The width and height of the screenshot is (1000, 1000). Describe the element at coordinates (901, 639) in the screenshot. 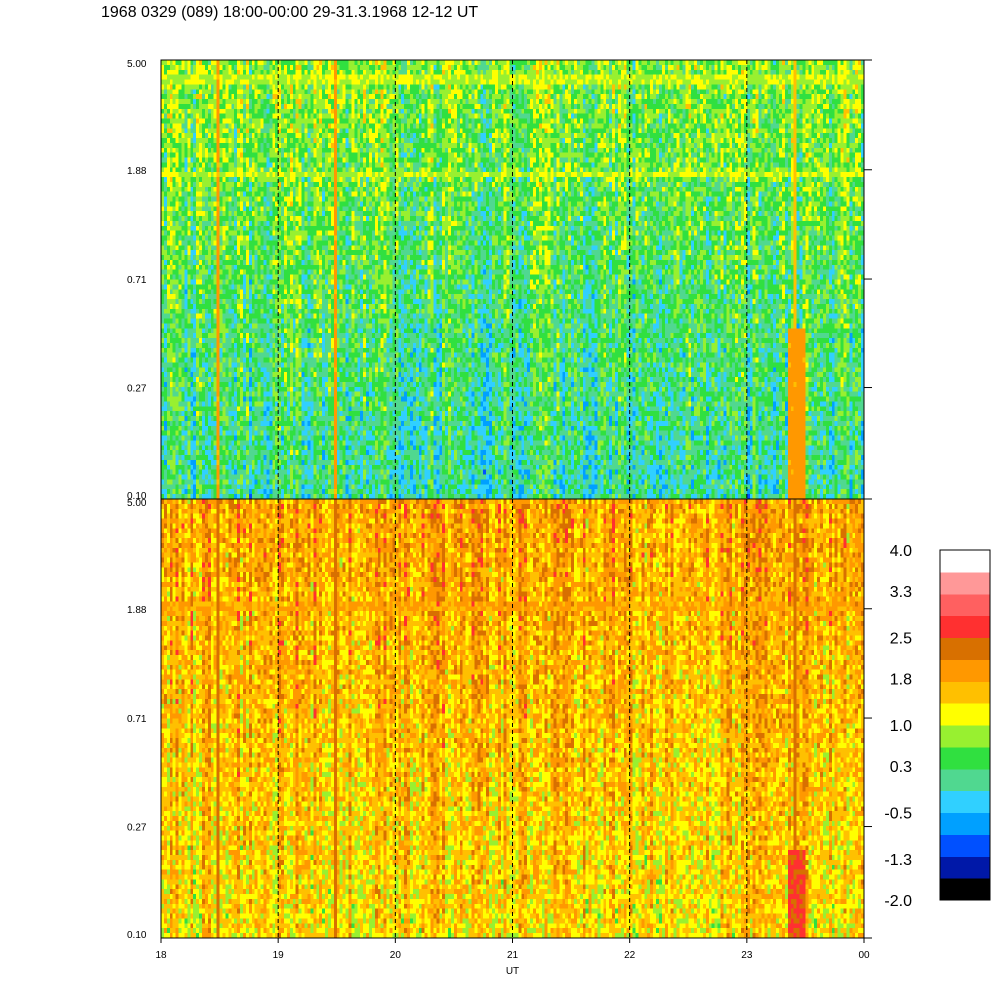

I see `colorbar-label: 2.5` at that location.